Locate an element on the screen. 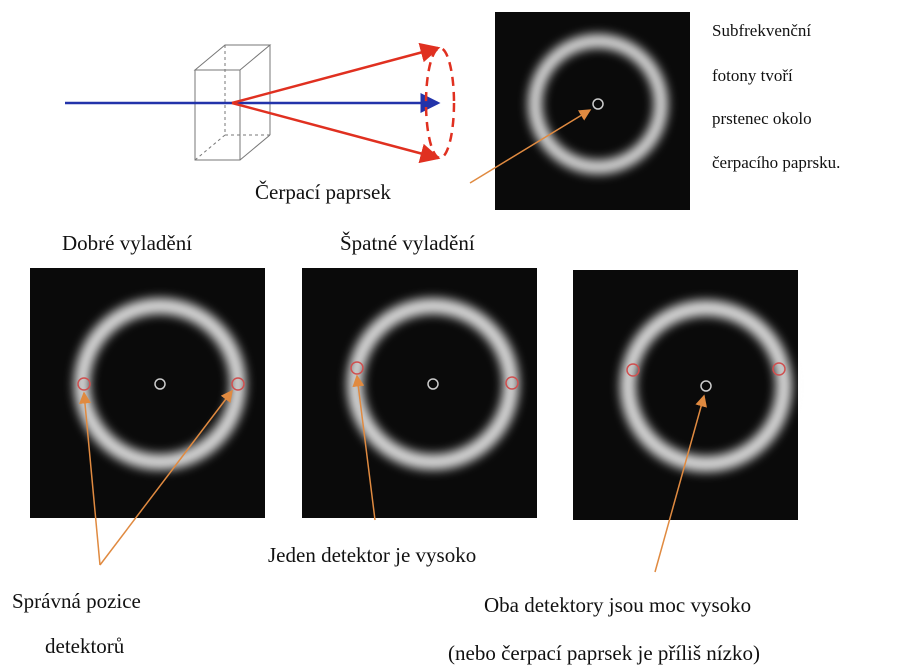  one-high: Jeden detektor je vysoko is located at coordinates (372, 555).